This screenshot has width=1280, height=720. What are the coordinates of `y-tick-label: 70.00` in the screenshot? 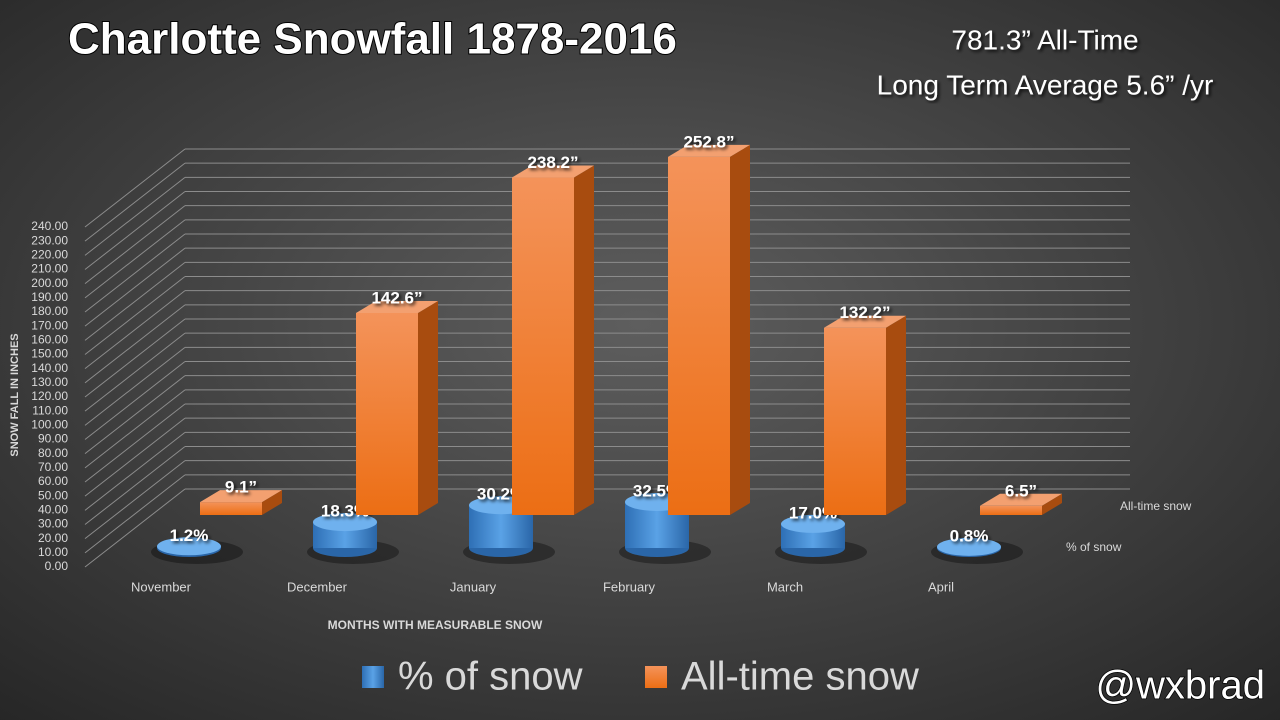 It's located at (53, 467).